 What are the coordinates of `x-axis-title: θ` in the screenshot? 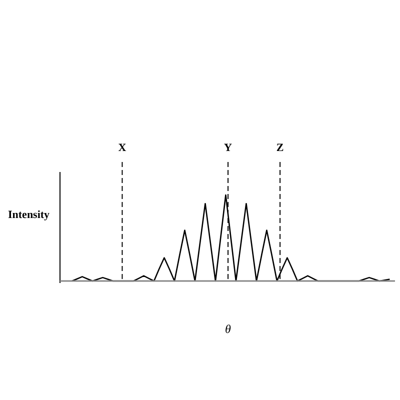 It's located at (228, 329).